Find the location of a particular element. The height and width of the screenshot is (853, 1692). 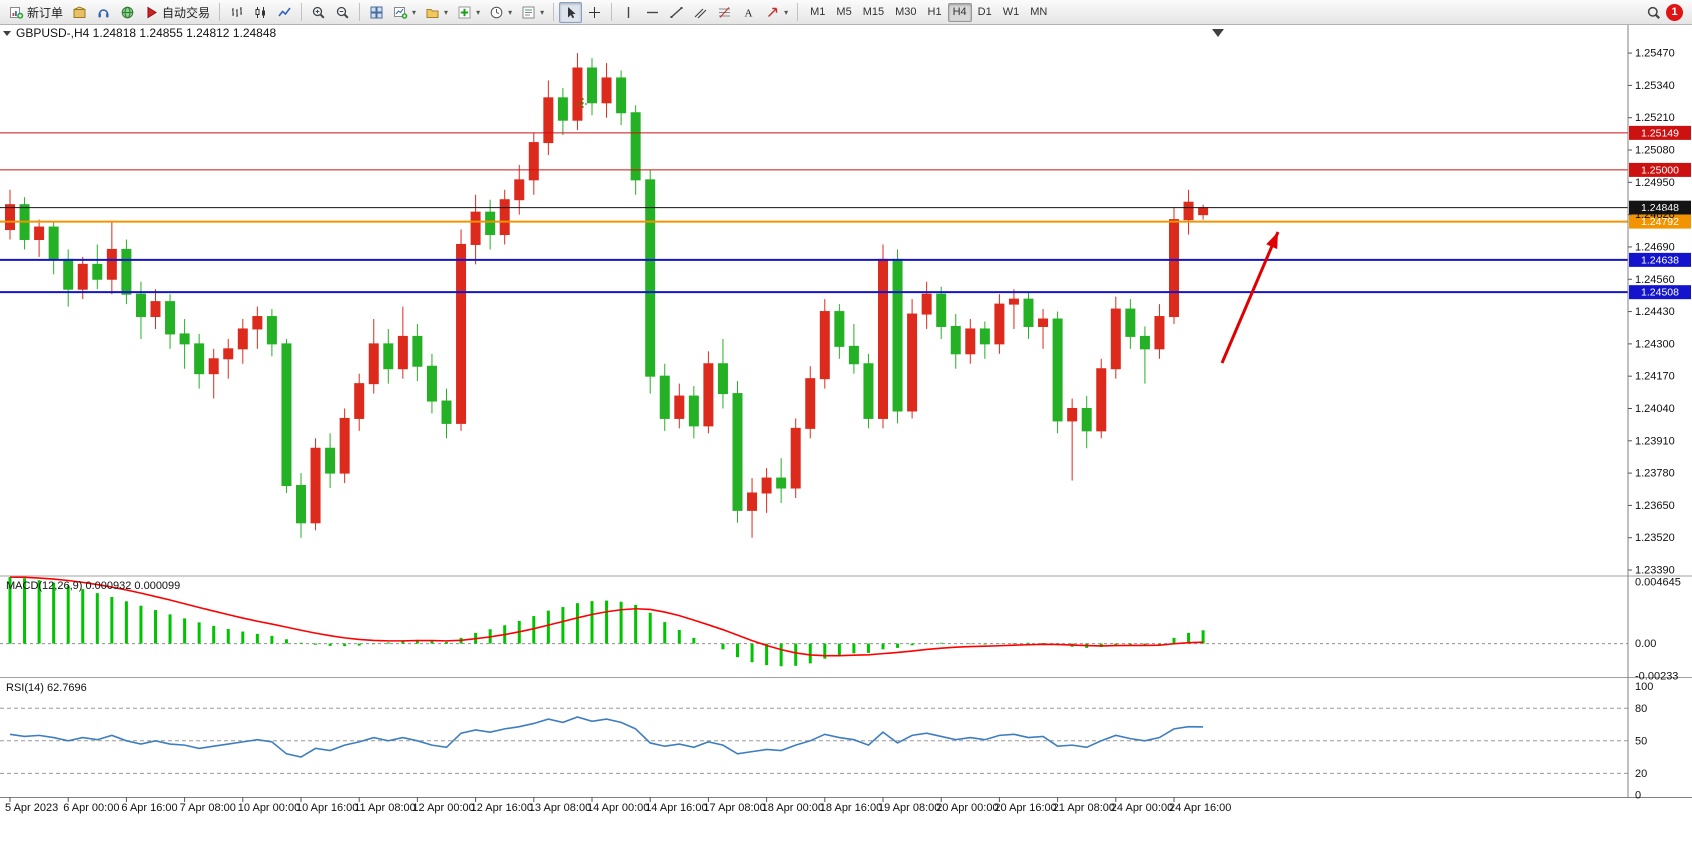

svg-text: 19 Apr 08:00 is located at coordinates (909, 808).